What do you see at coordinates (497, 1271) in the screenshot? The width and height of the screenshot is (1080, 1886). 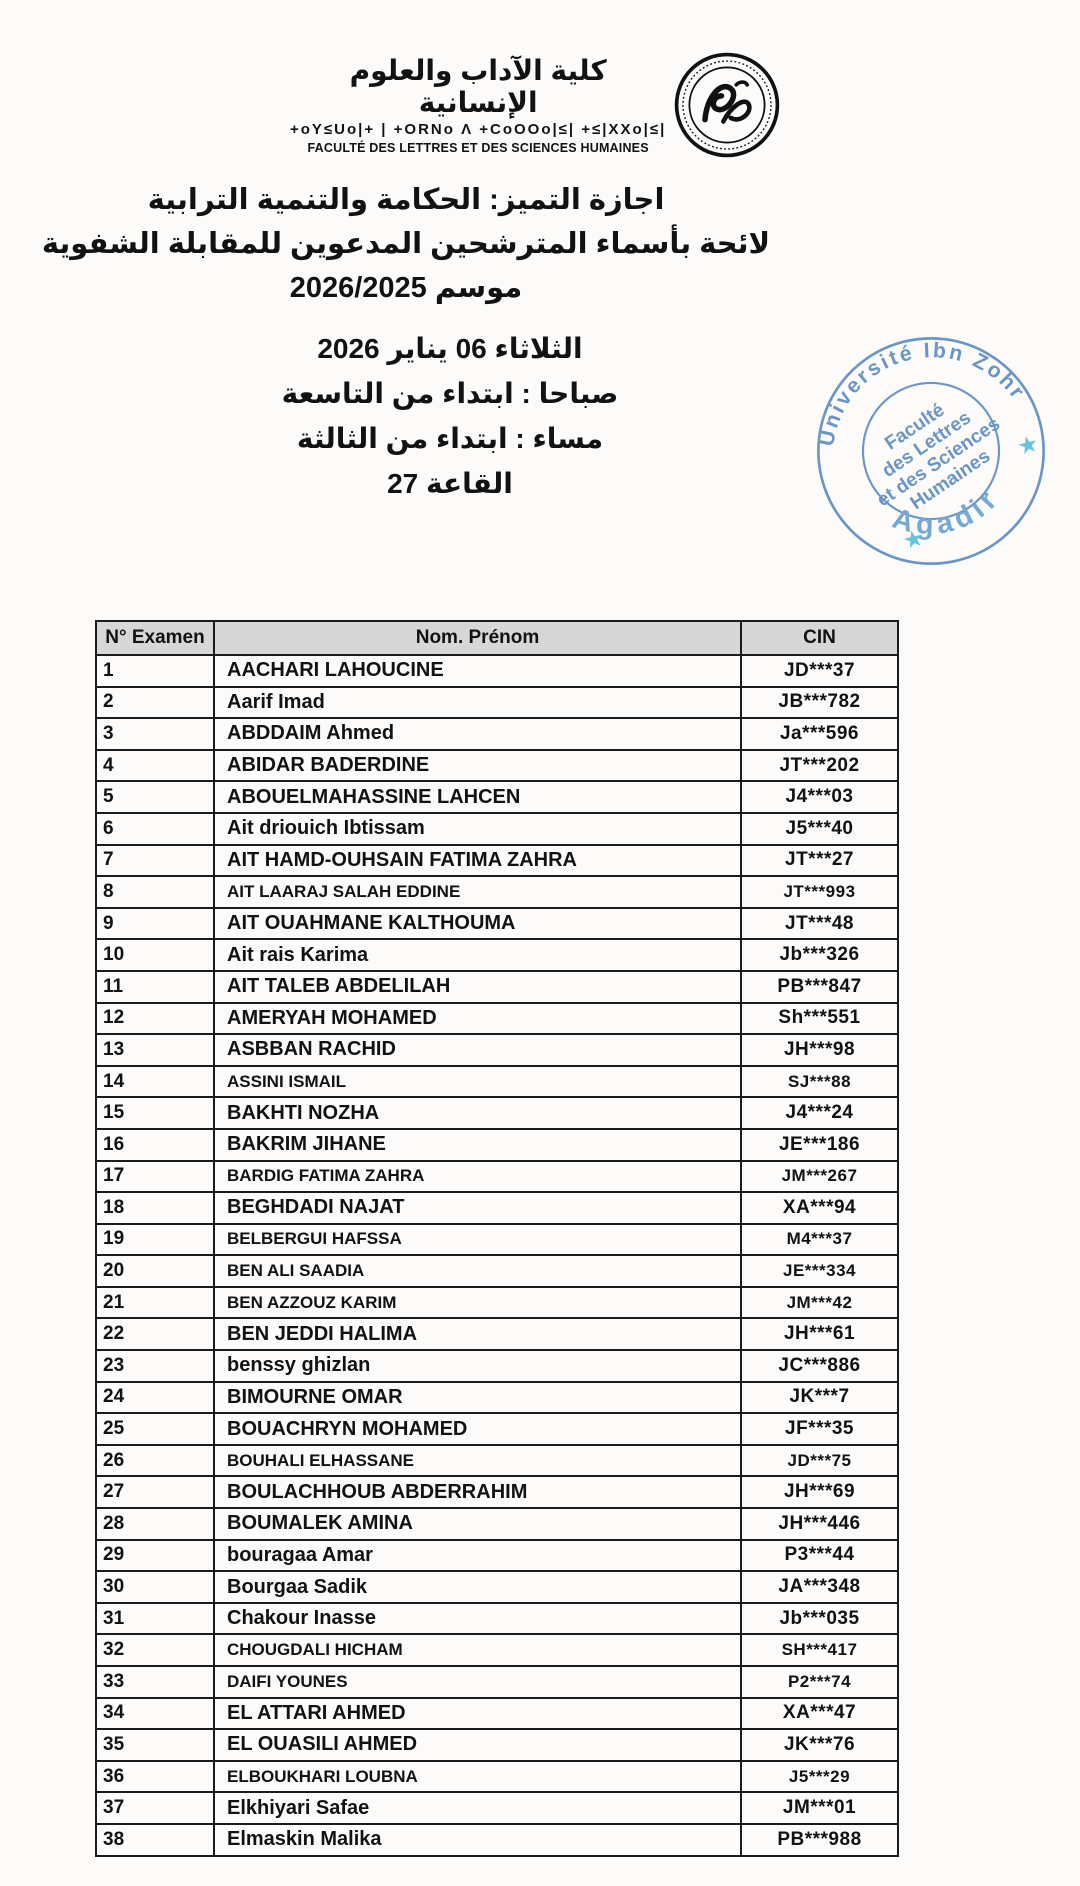 I see `table-row: 20 BEN ALI SAADIA JE***334` at bounding box center [497, 1271].